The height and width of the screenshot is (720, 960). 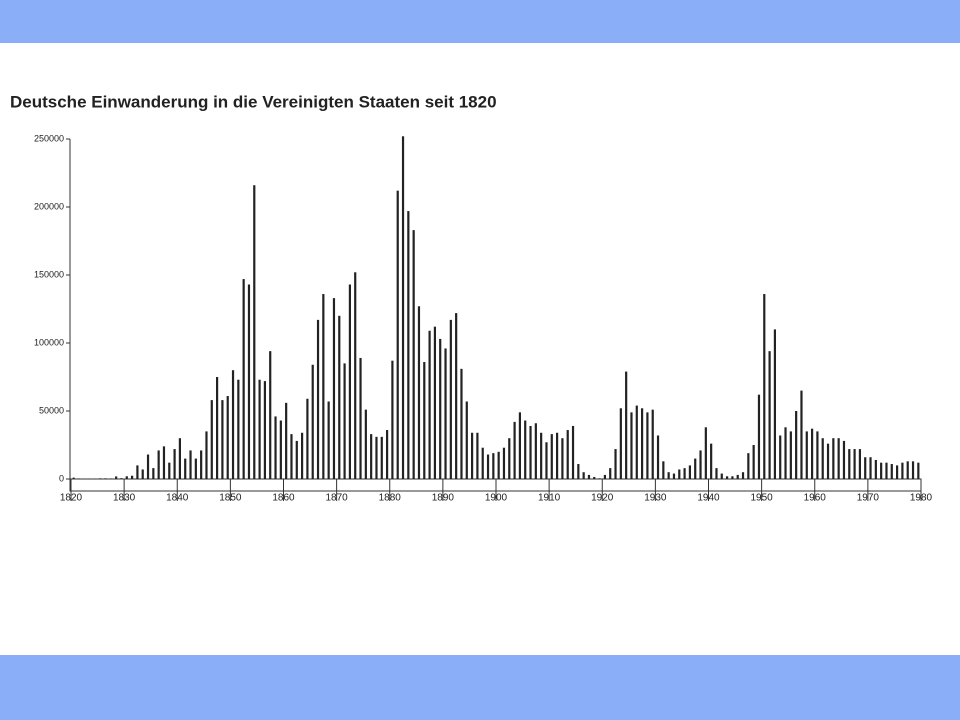 I want to click on y-tick-label: 50000, so click(x=51, y=410).